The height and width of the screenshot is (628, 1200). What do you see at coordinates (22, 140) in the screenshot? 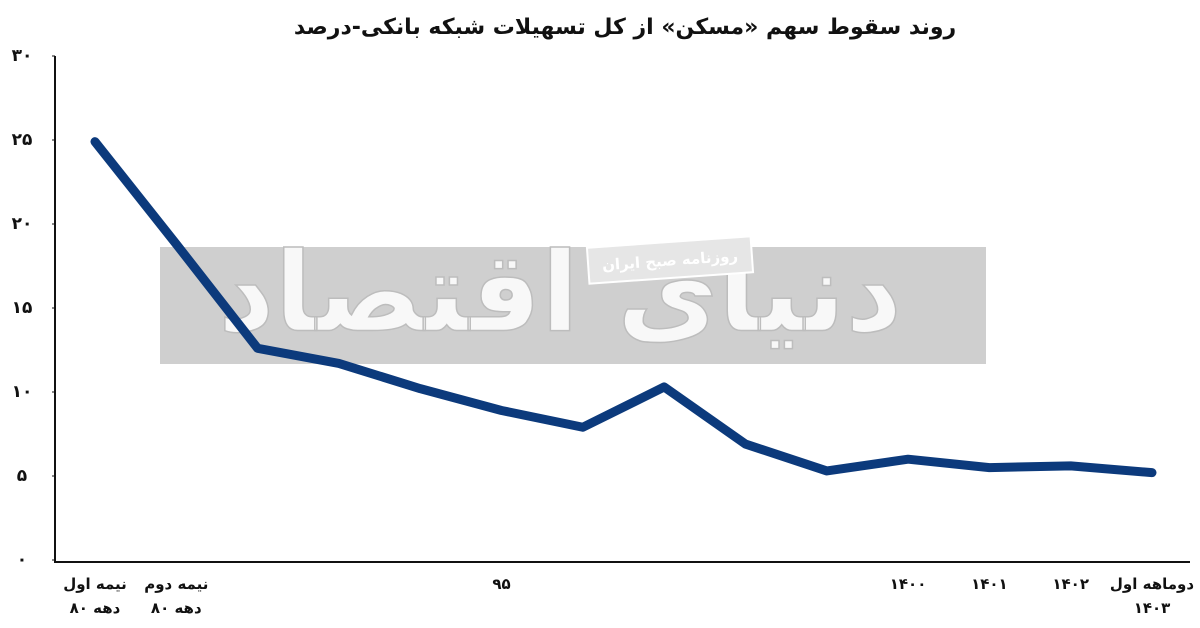
I see `y-tick-label: ۲۵` at bounding box center [22, 140].